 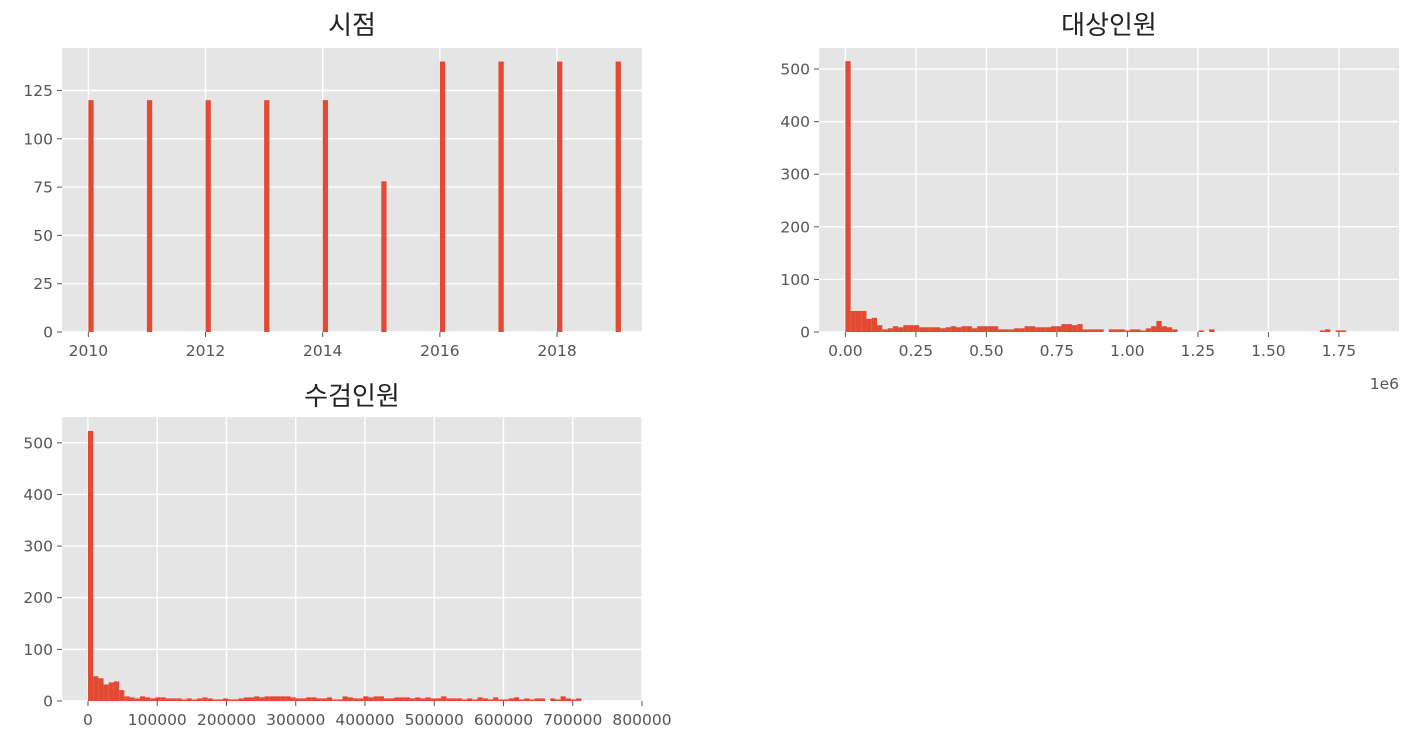 What do you see at coordinates (795, 280) in the screenshot?
I see `y-tick-label: 100` at bounding box center [795, 280].